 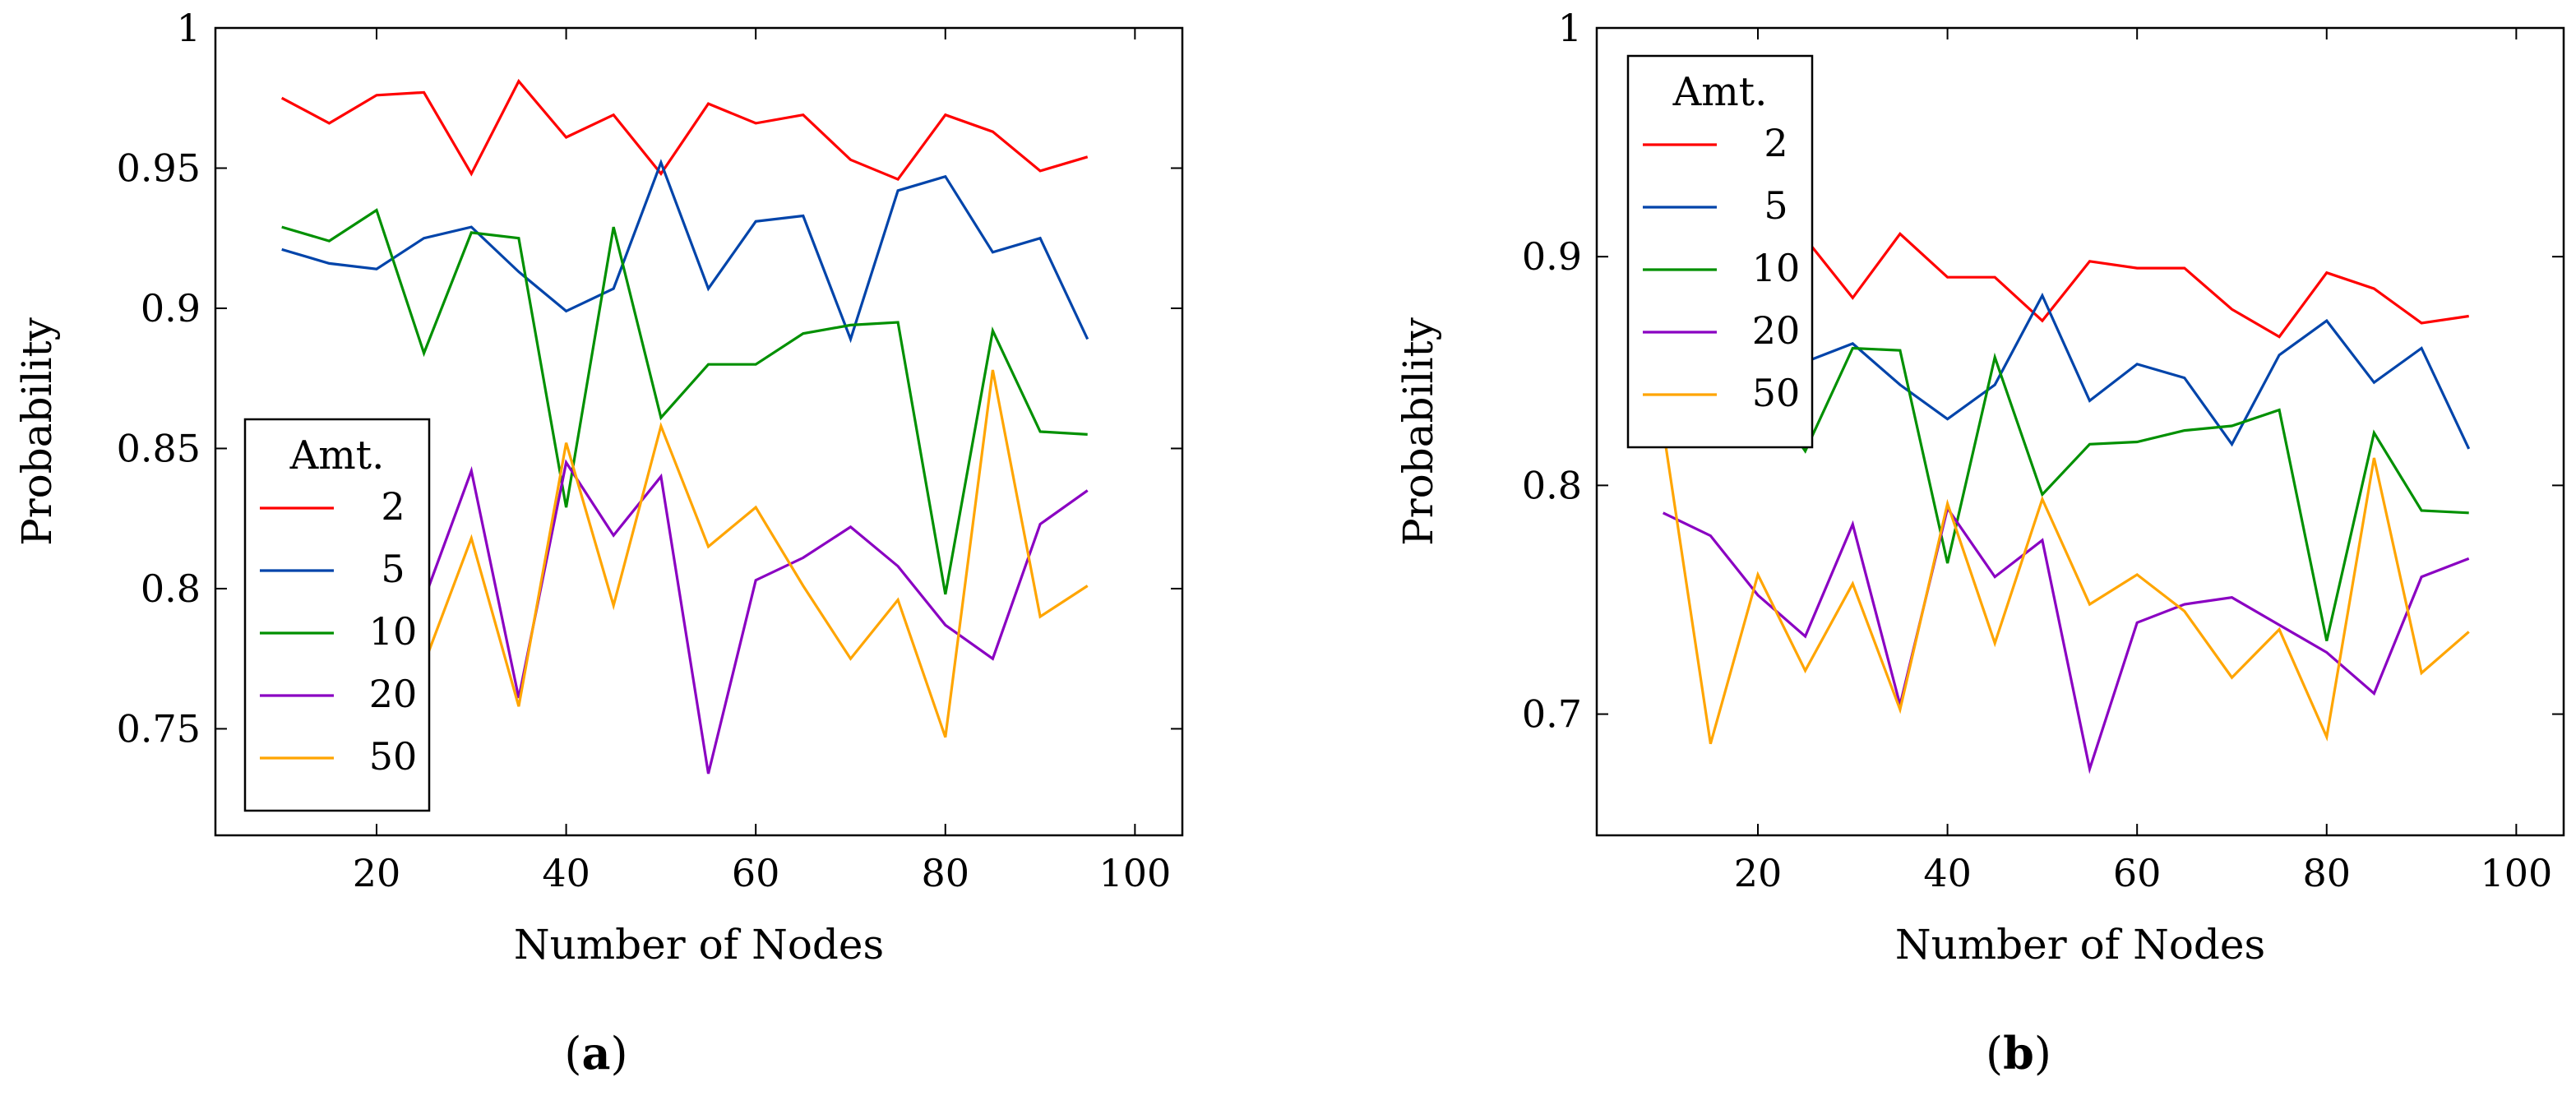 What do you see at coordinates (1552, 714) in the screenshot?
I see `y-tick-label: 0.7` at bounding box center [1552, 714].